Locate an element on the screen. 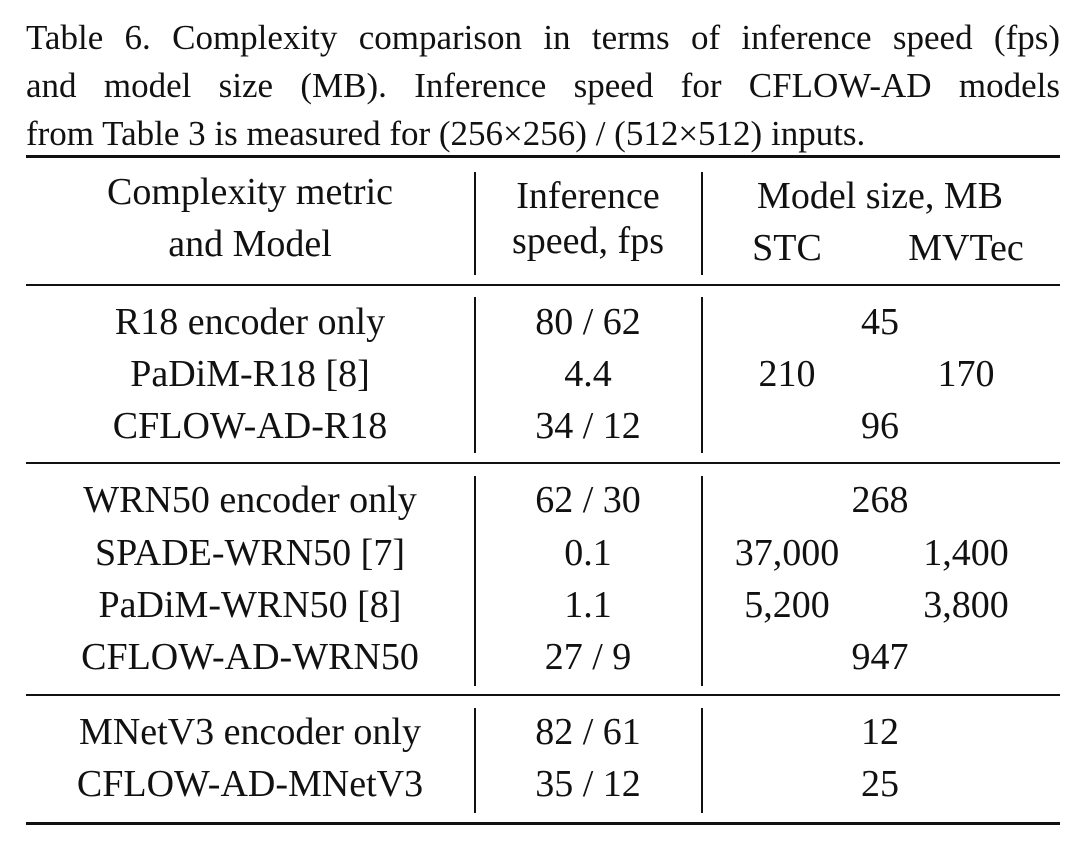 The image size is (1088, 856). inference-speed: 27 / 9 is located at coordinates (588, 657).